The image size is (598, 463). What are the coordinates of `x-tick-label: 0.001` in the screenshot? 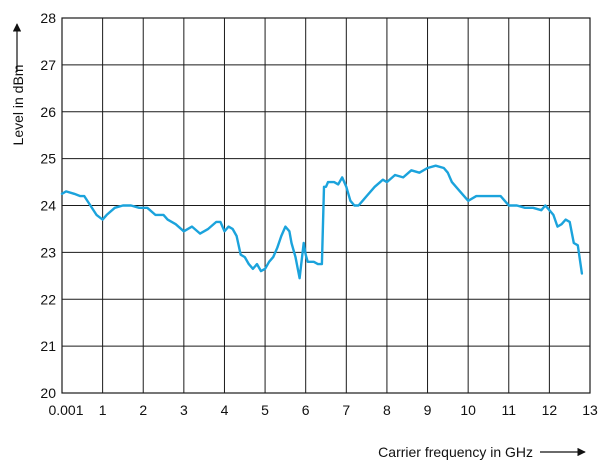 It's located at (65, 410).